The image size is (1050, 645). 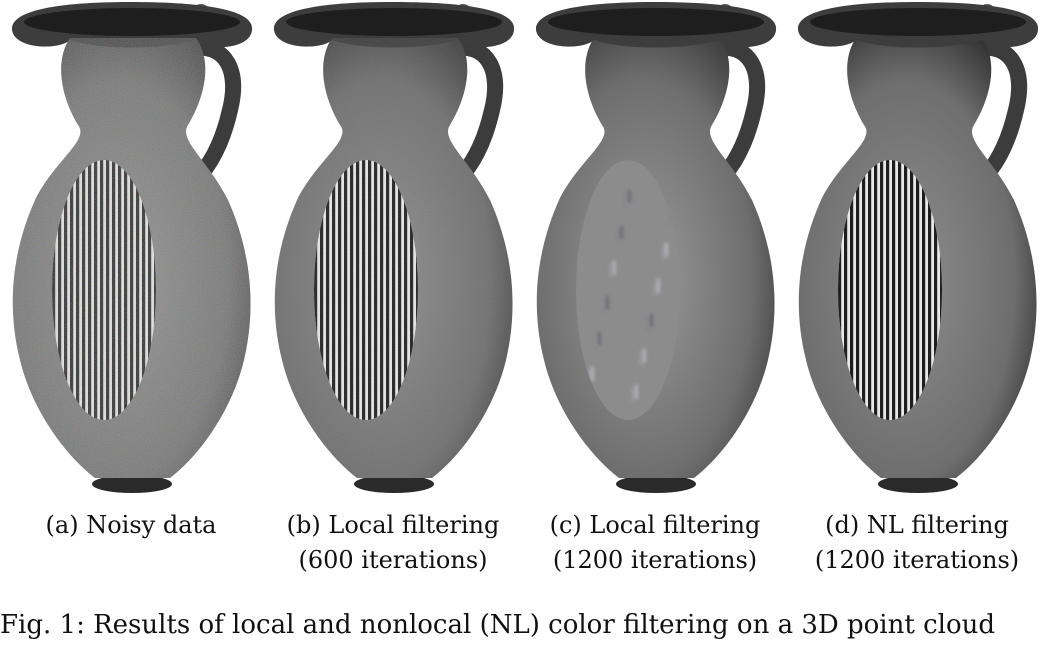 What do you see at coordinates (917, 543) in the screenshot?
I see `subcaption-d: (d) NL filtering (1200 iterations)` at bounding box center [917, 543].